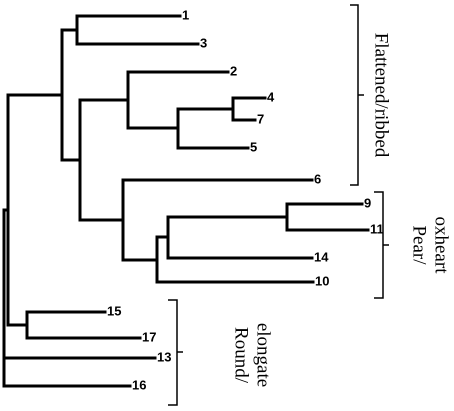  What do you see at coordinates (321, 256) in the screenshot?
I see `leaf-label: 14` at bounding box center [321, 256].